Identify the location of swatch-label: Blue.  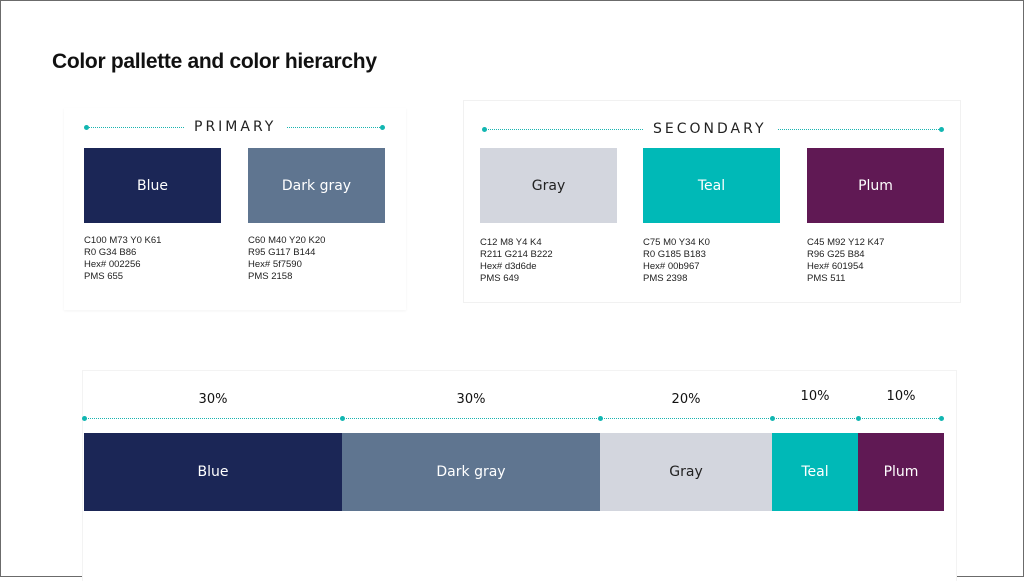
(152, 185).